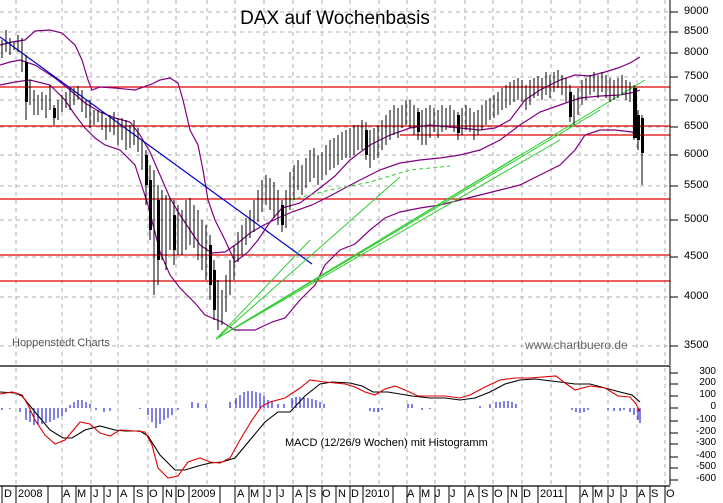  I want to click on macd-histogram, so click(321, 409).